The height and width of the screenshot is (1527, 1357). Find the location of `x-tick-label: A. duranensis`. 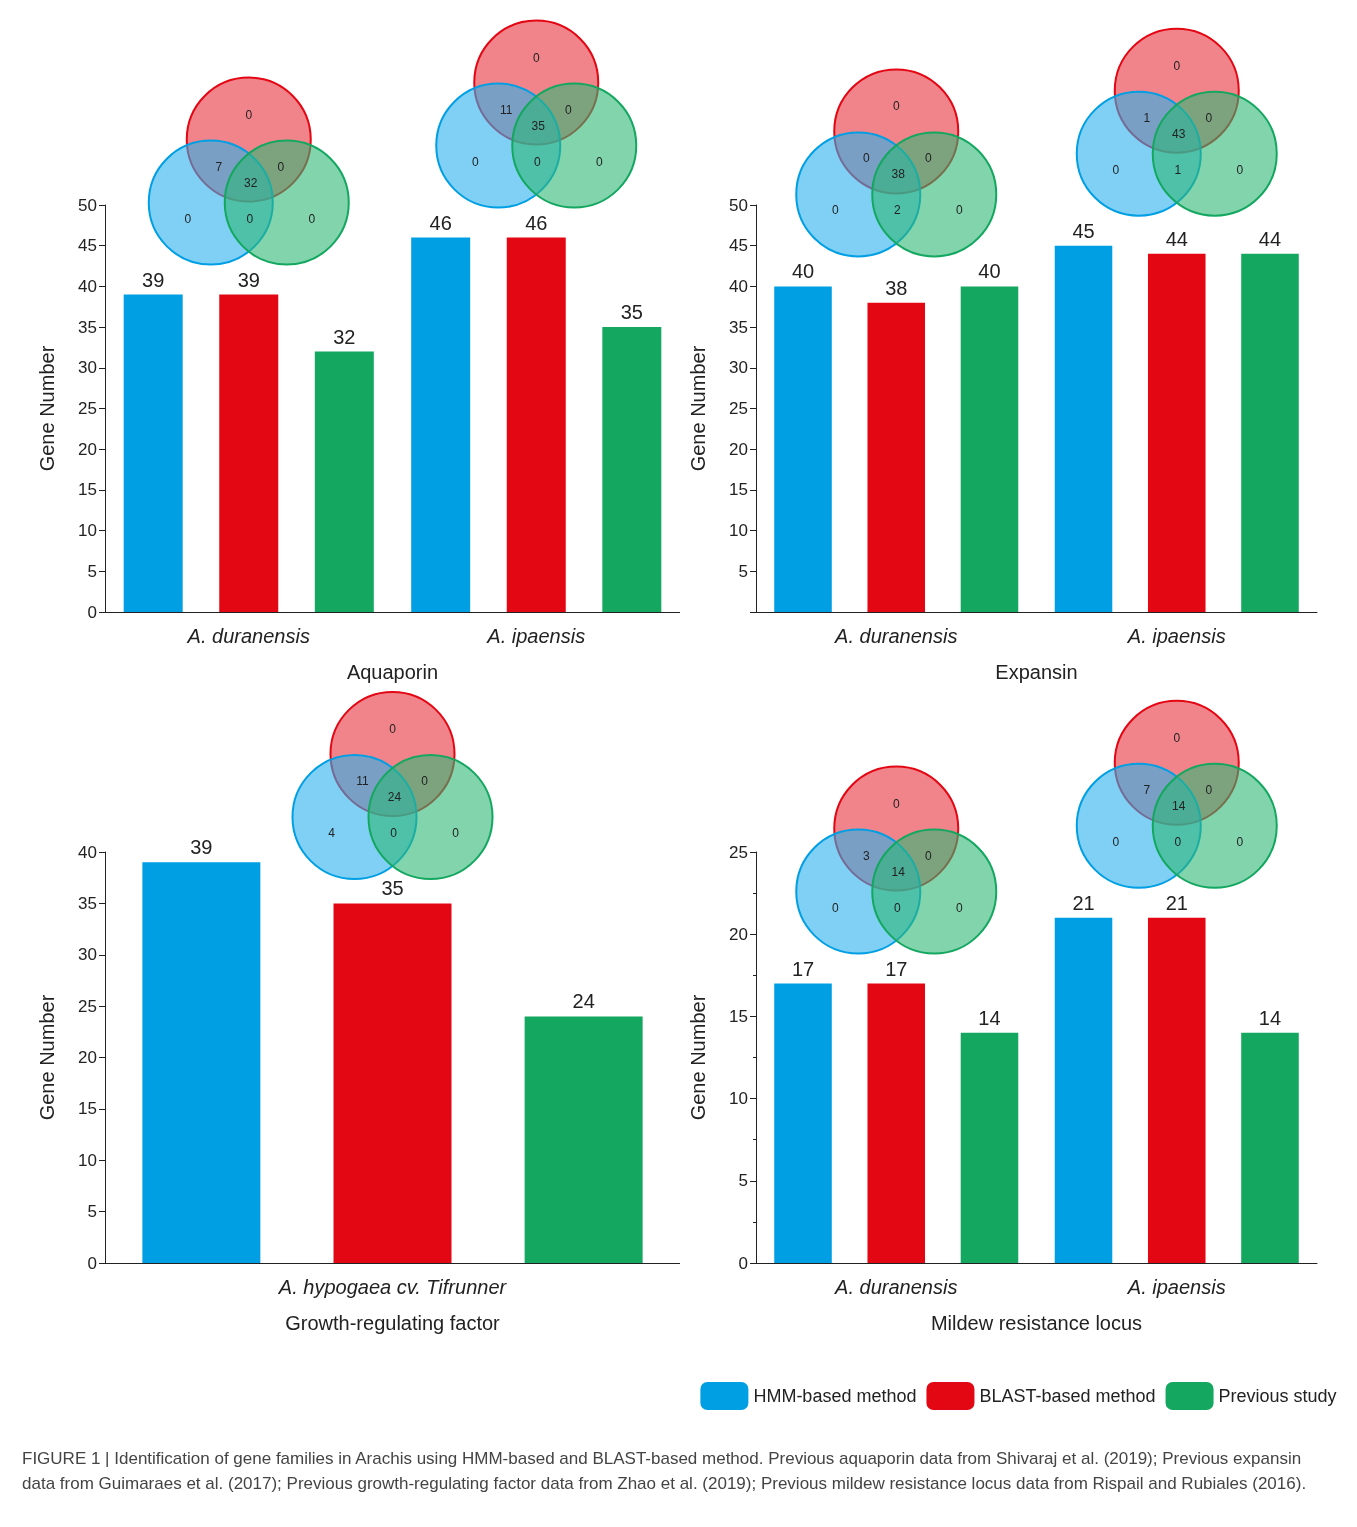

x-tick-label: A. duranensis is located at coordinates (248, 636).